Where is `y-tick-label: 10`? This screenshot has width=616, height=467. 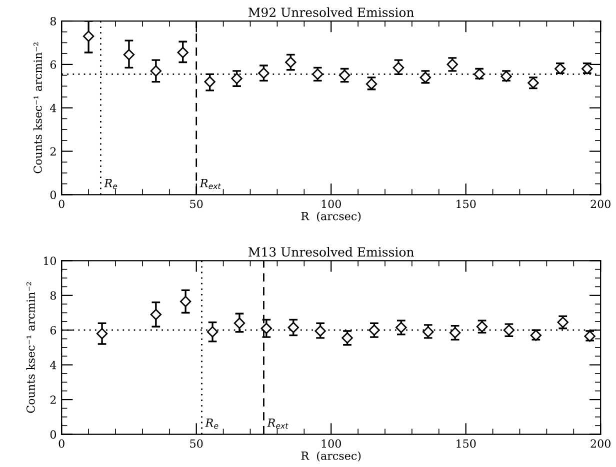 y-tick-label: 10 is located at coordinates (50, 261).